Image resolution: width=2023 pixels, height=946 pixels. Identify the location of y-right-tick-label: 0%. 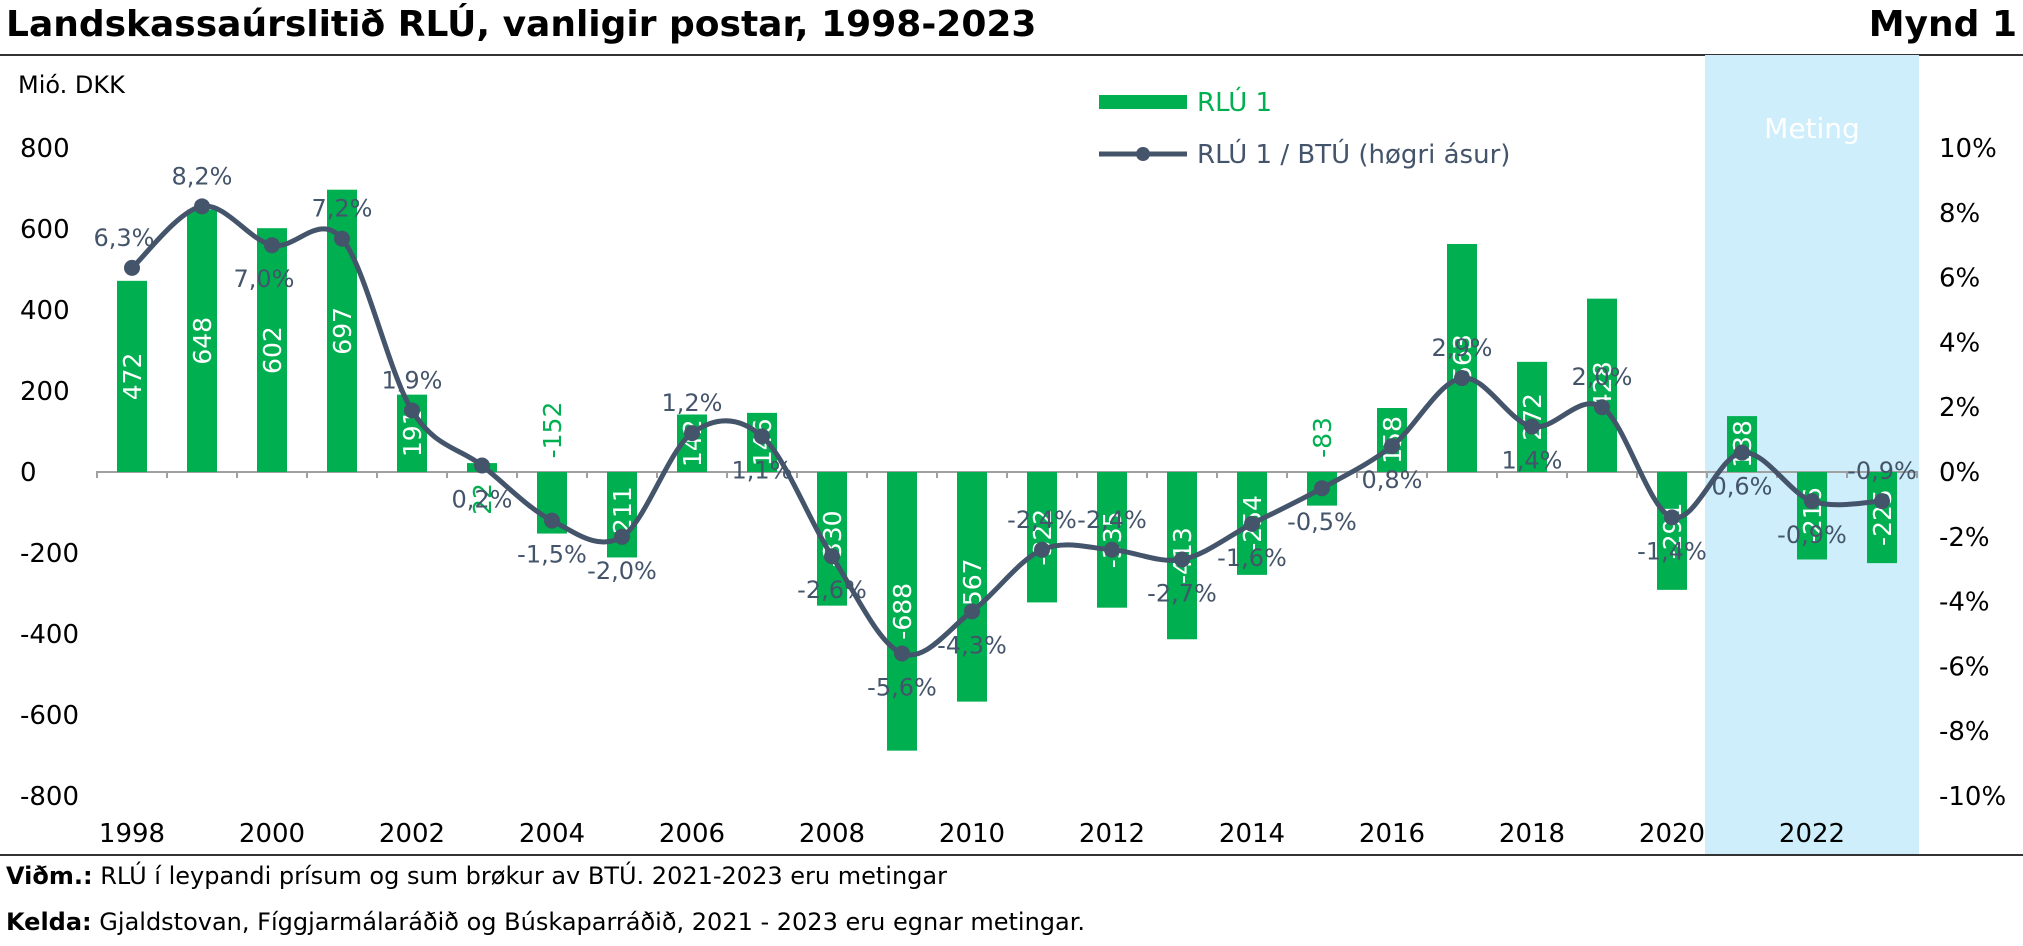
(1959, 473).